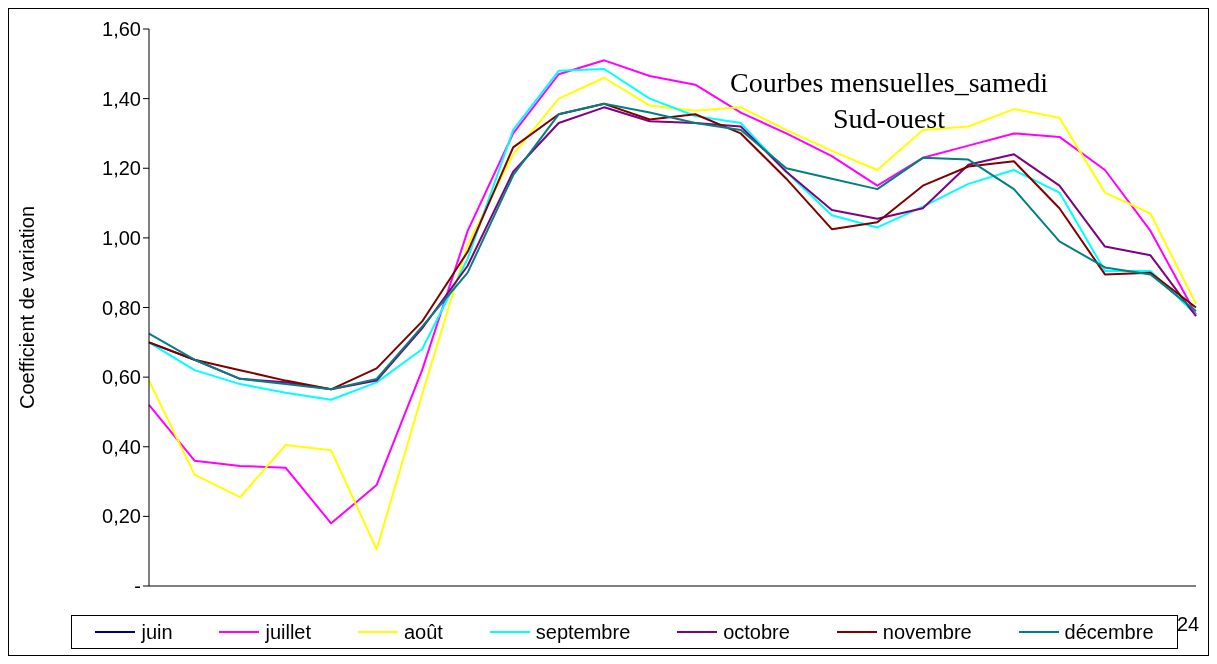  I want to click on text: 24, so click(1188, 624).